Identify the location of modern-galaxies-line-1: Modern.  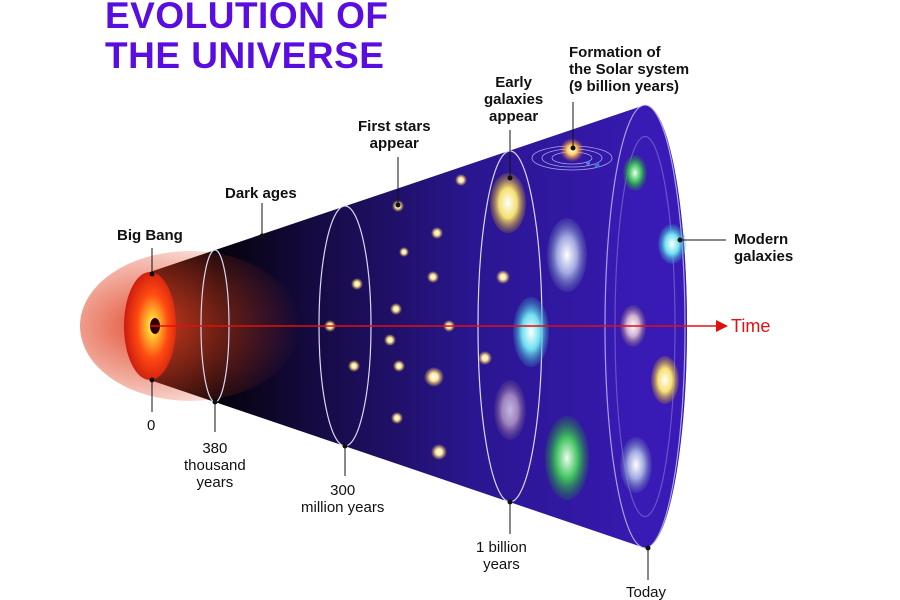
(761, 239).